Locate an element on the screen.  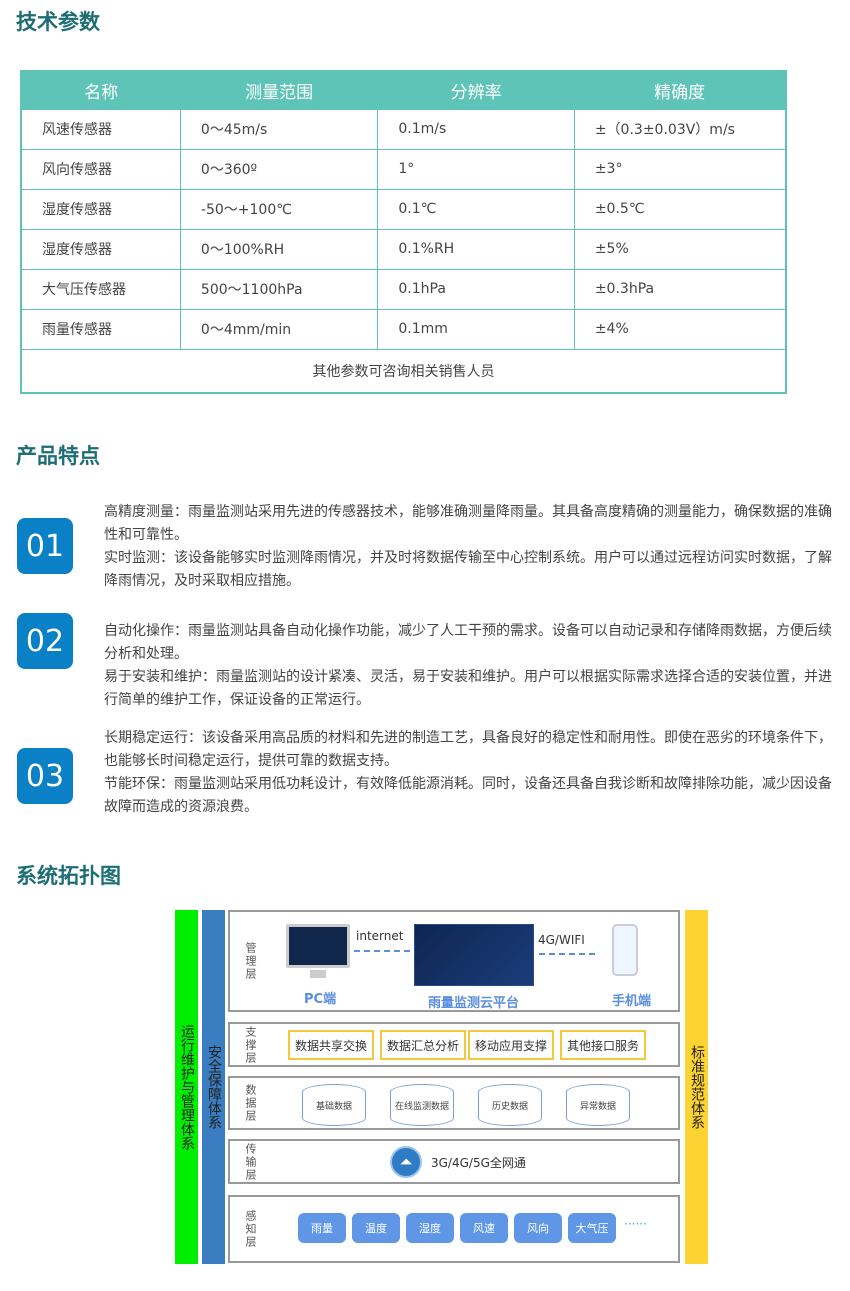
table-cell: ±4% is located at coordinates (680, 329).